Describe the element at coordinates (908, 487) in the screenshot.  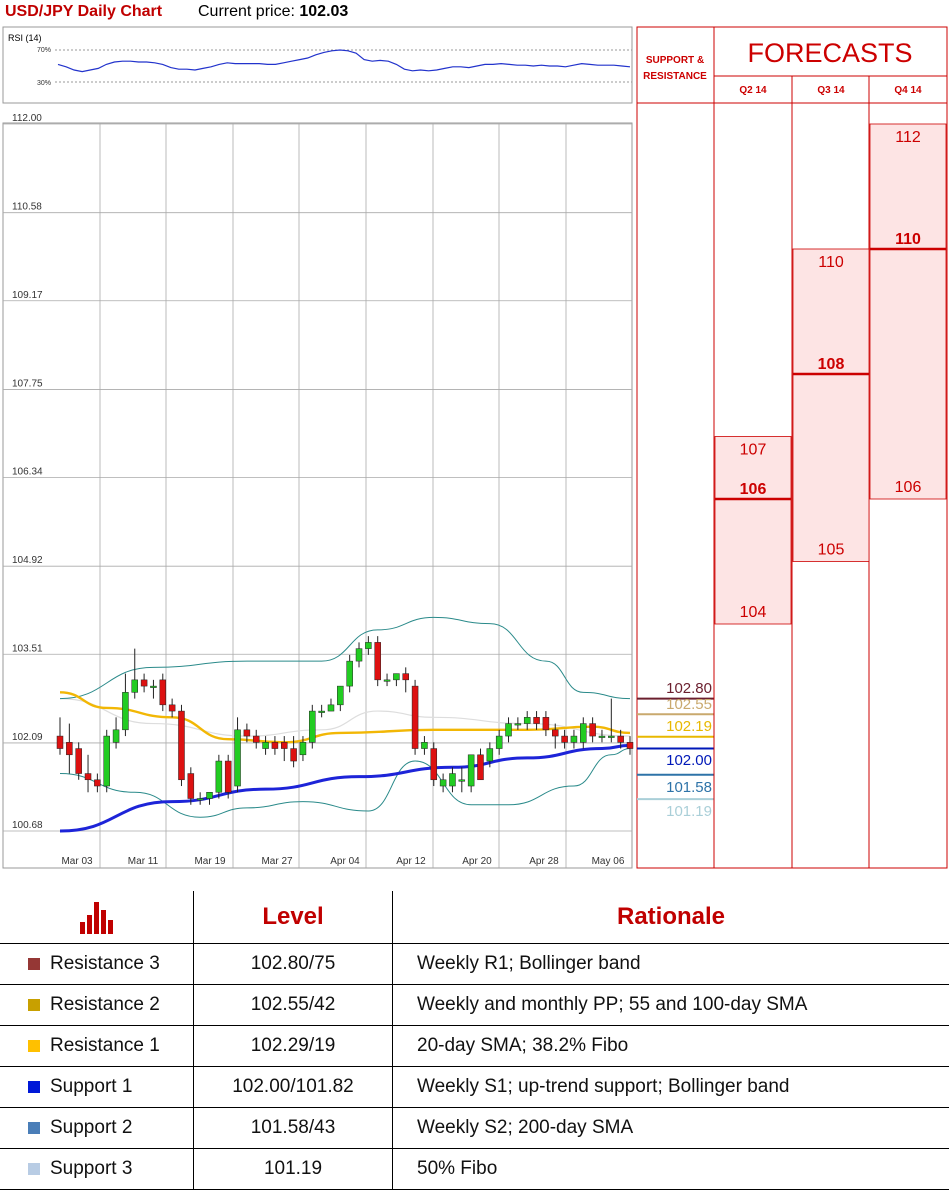
I see `forecast-low: 106` at that location.